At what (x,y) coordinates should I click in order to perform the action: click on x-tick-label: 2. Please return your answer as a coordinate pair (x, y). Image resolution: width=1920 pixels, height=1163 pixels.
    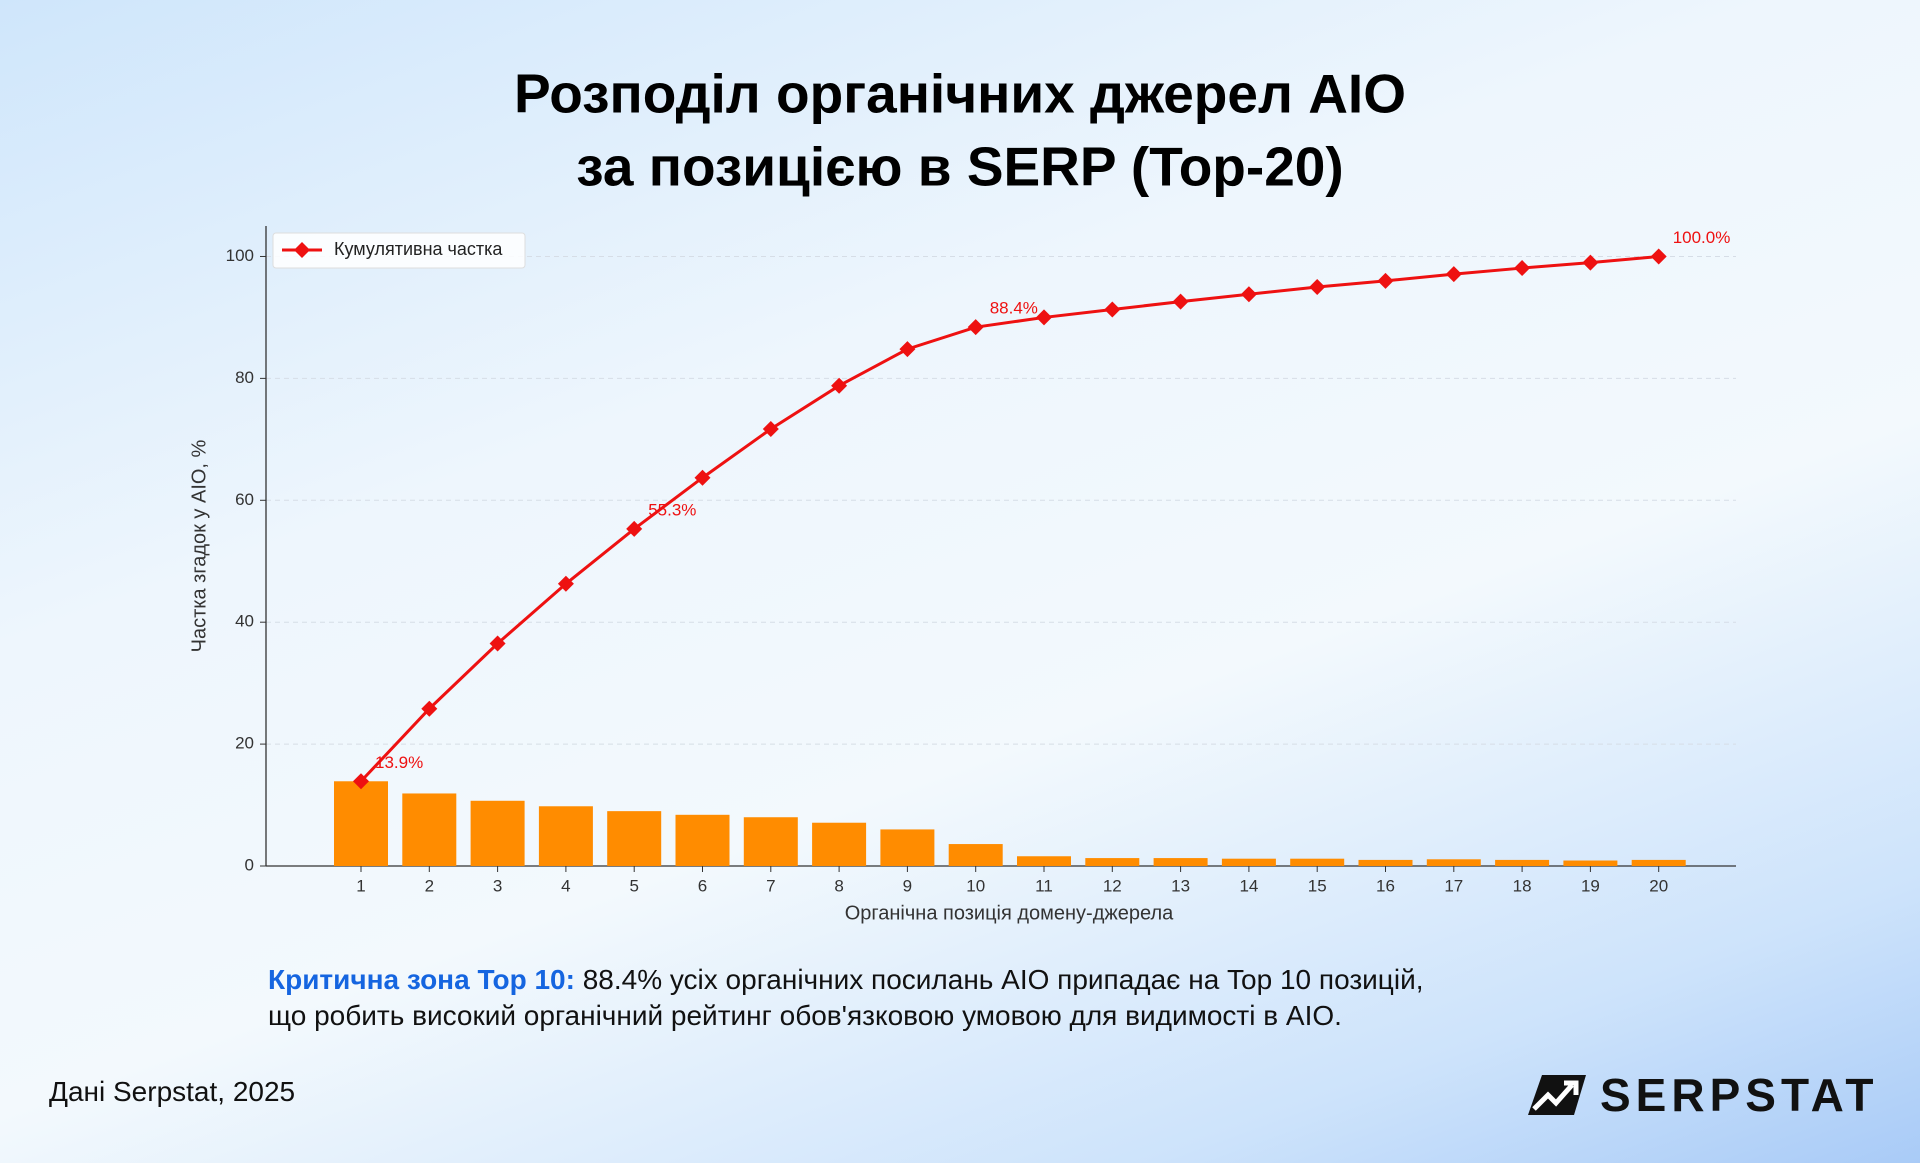
    Looking at the image, I should click on (429, 885).